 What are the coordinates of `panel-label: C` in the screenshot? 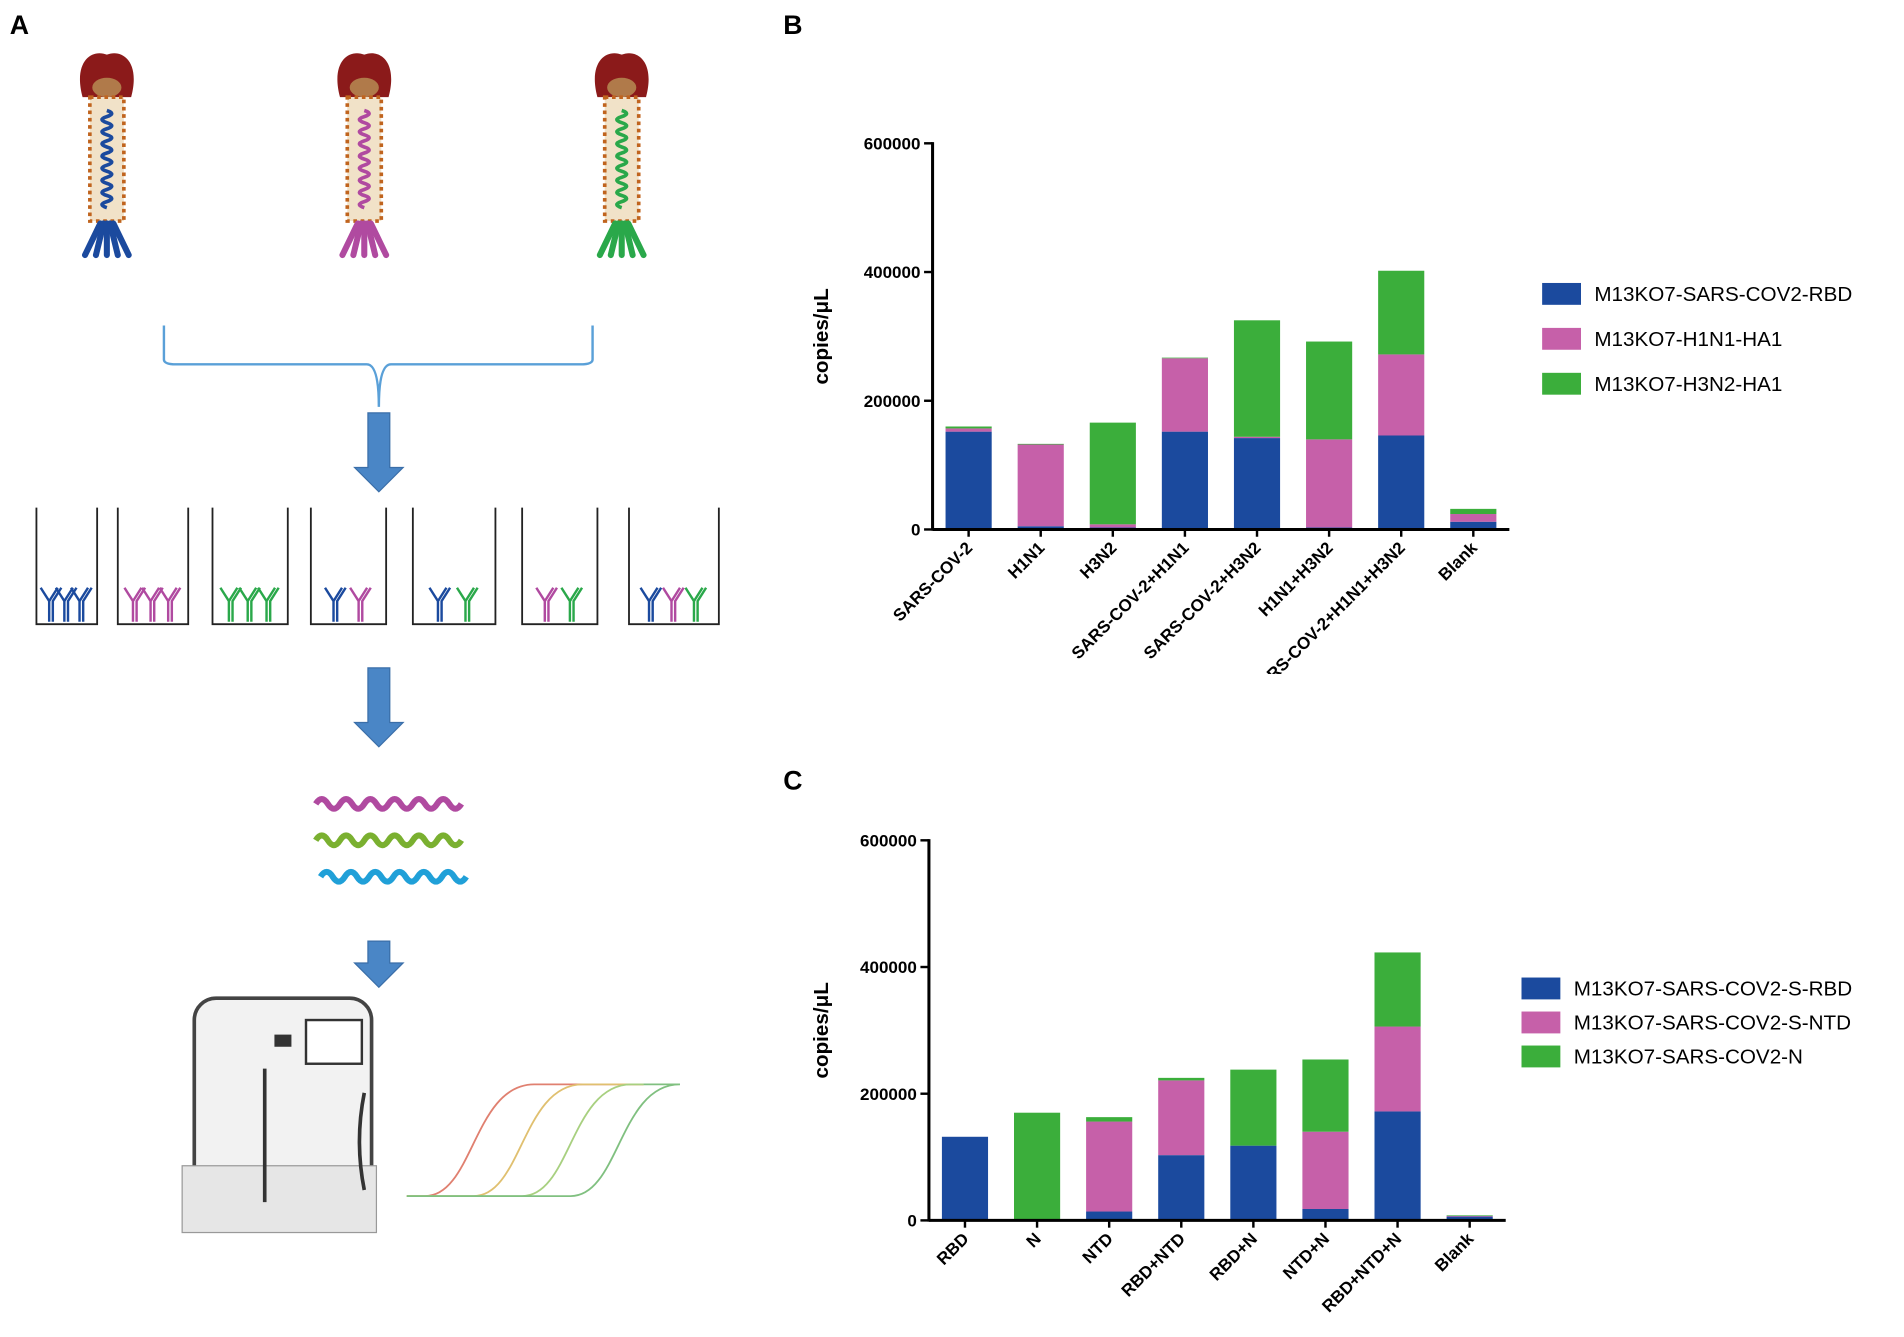 It's located at (792, 780).